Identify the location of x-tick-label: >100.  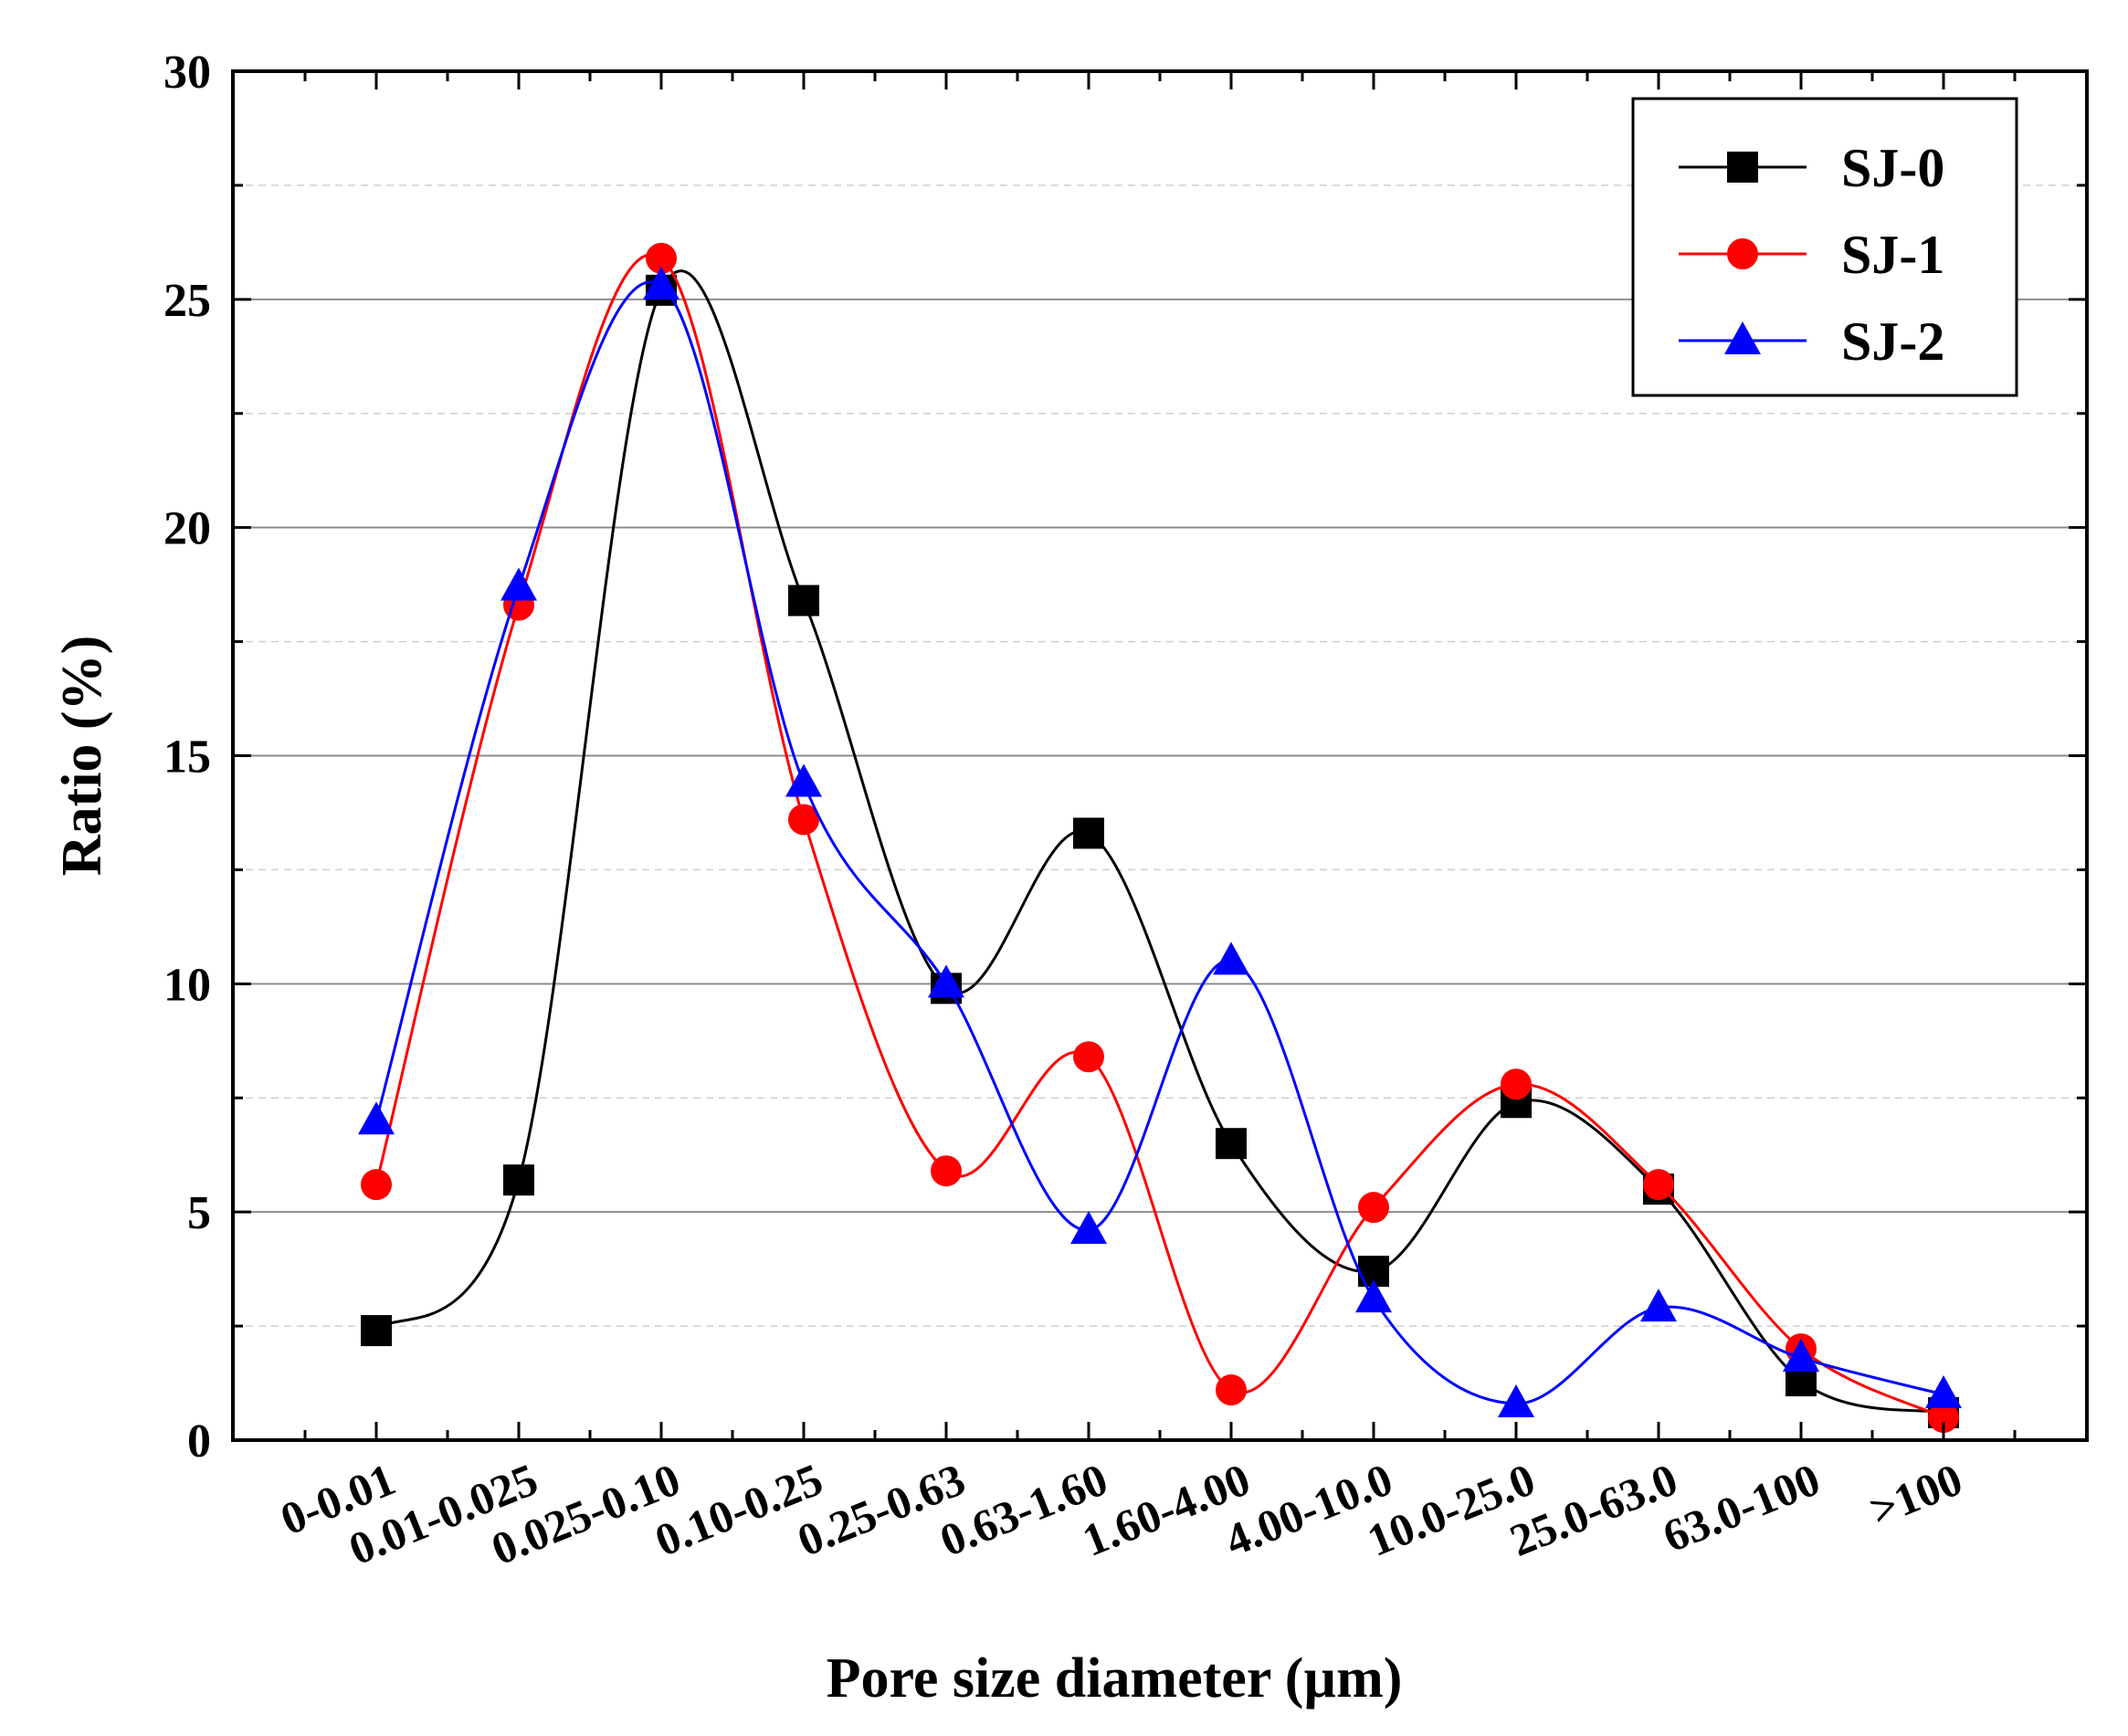
(1916, 1494).